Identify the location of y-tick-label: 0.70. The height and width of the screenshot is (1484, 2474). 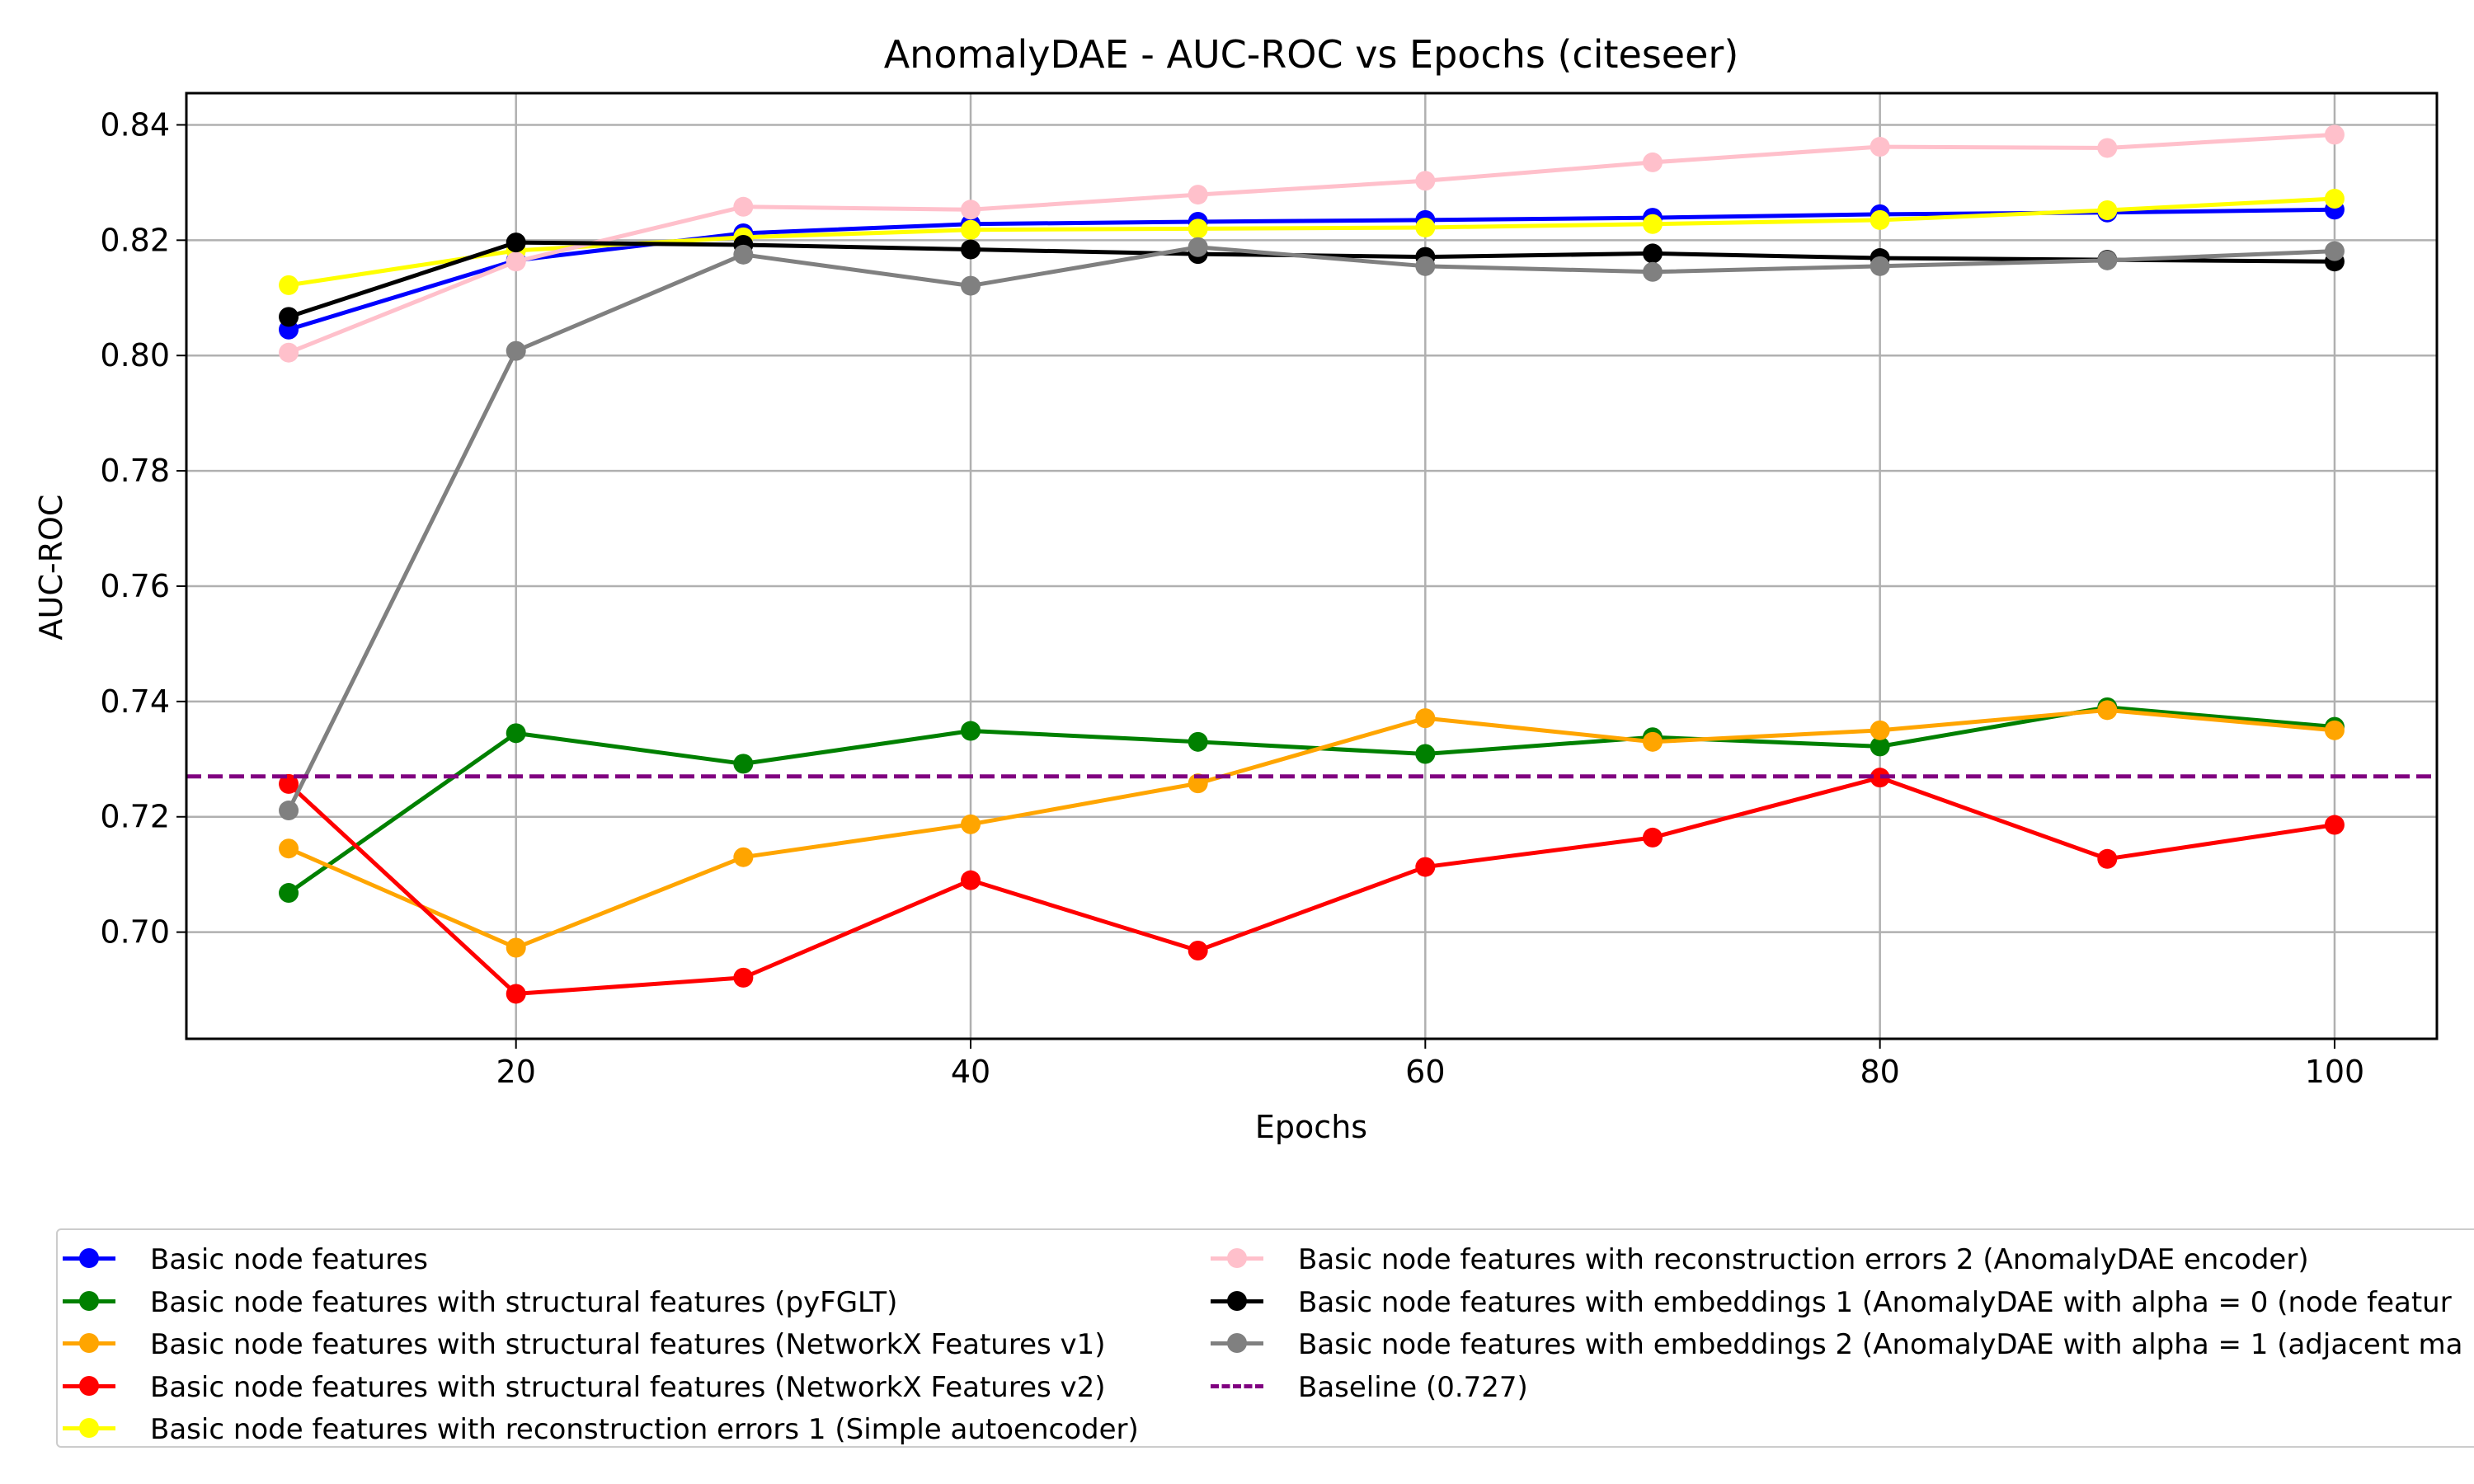
(135, 932).